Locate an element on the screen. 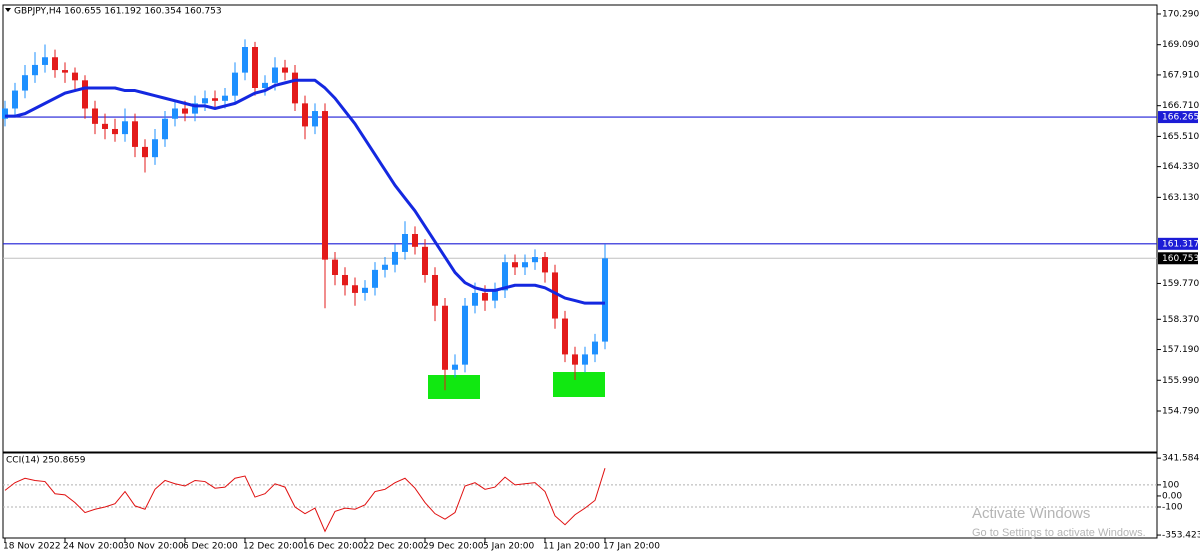 Image resolution: width=1200 pixels, height=558 pixels. watermark-subtitle: Go to Settings to activate Windows. is located at coordinates (1059, 533).